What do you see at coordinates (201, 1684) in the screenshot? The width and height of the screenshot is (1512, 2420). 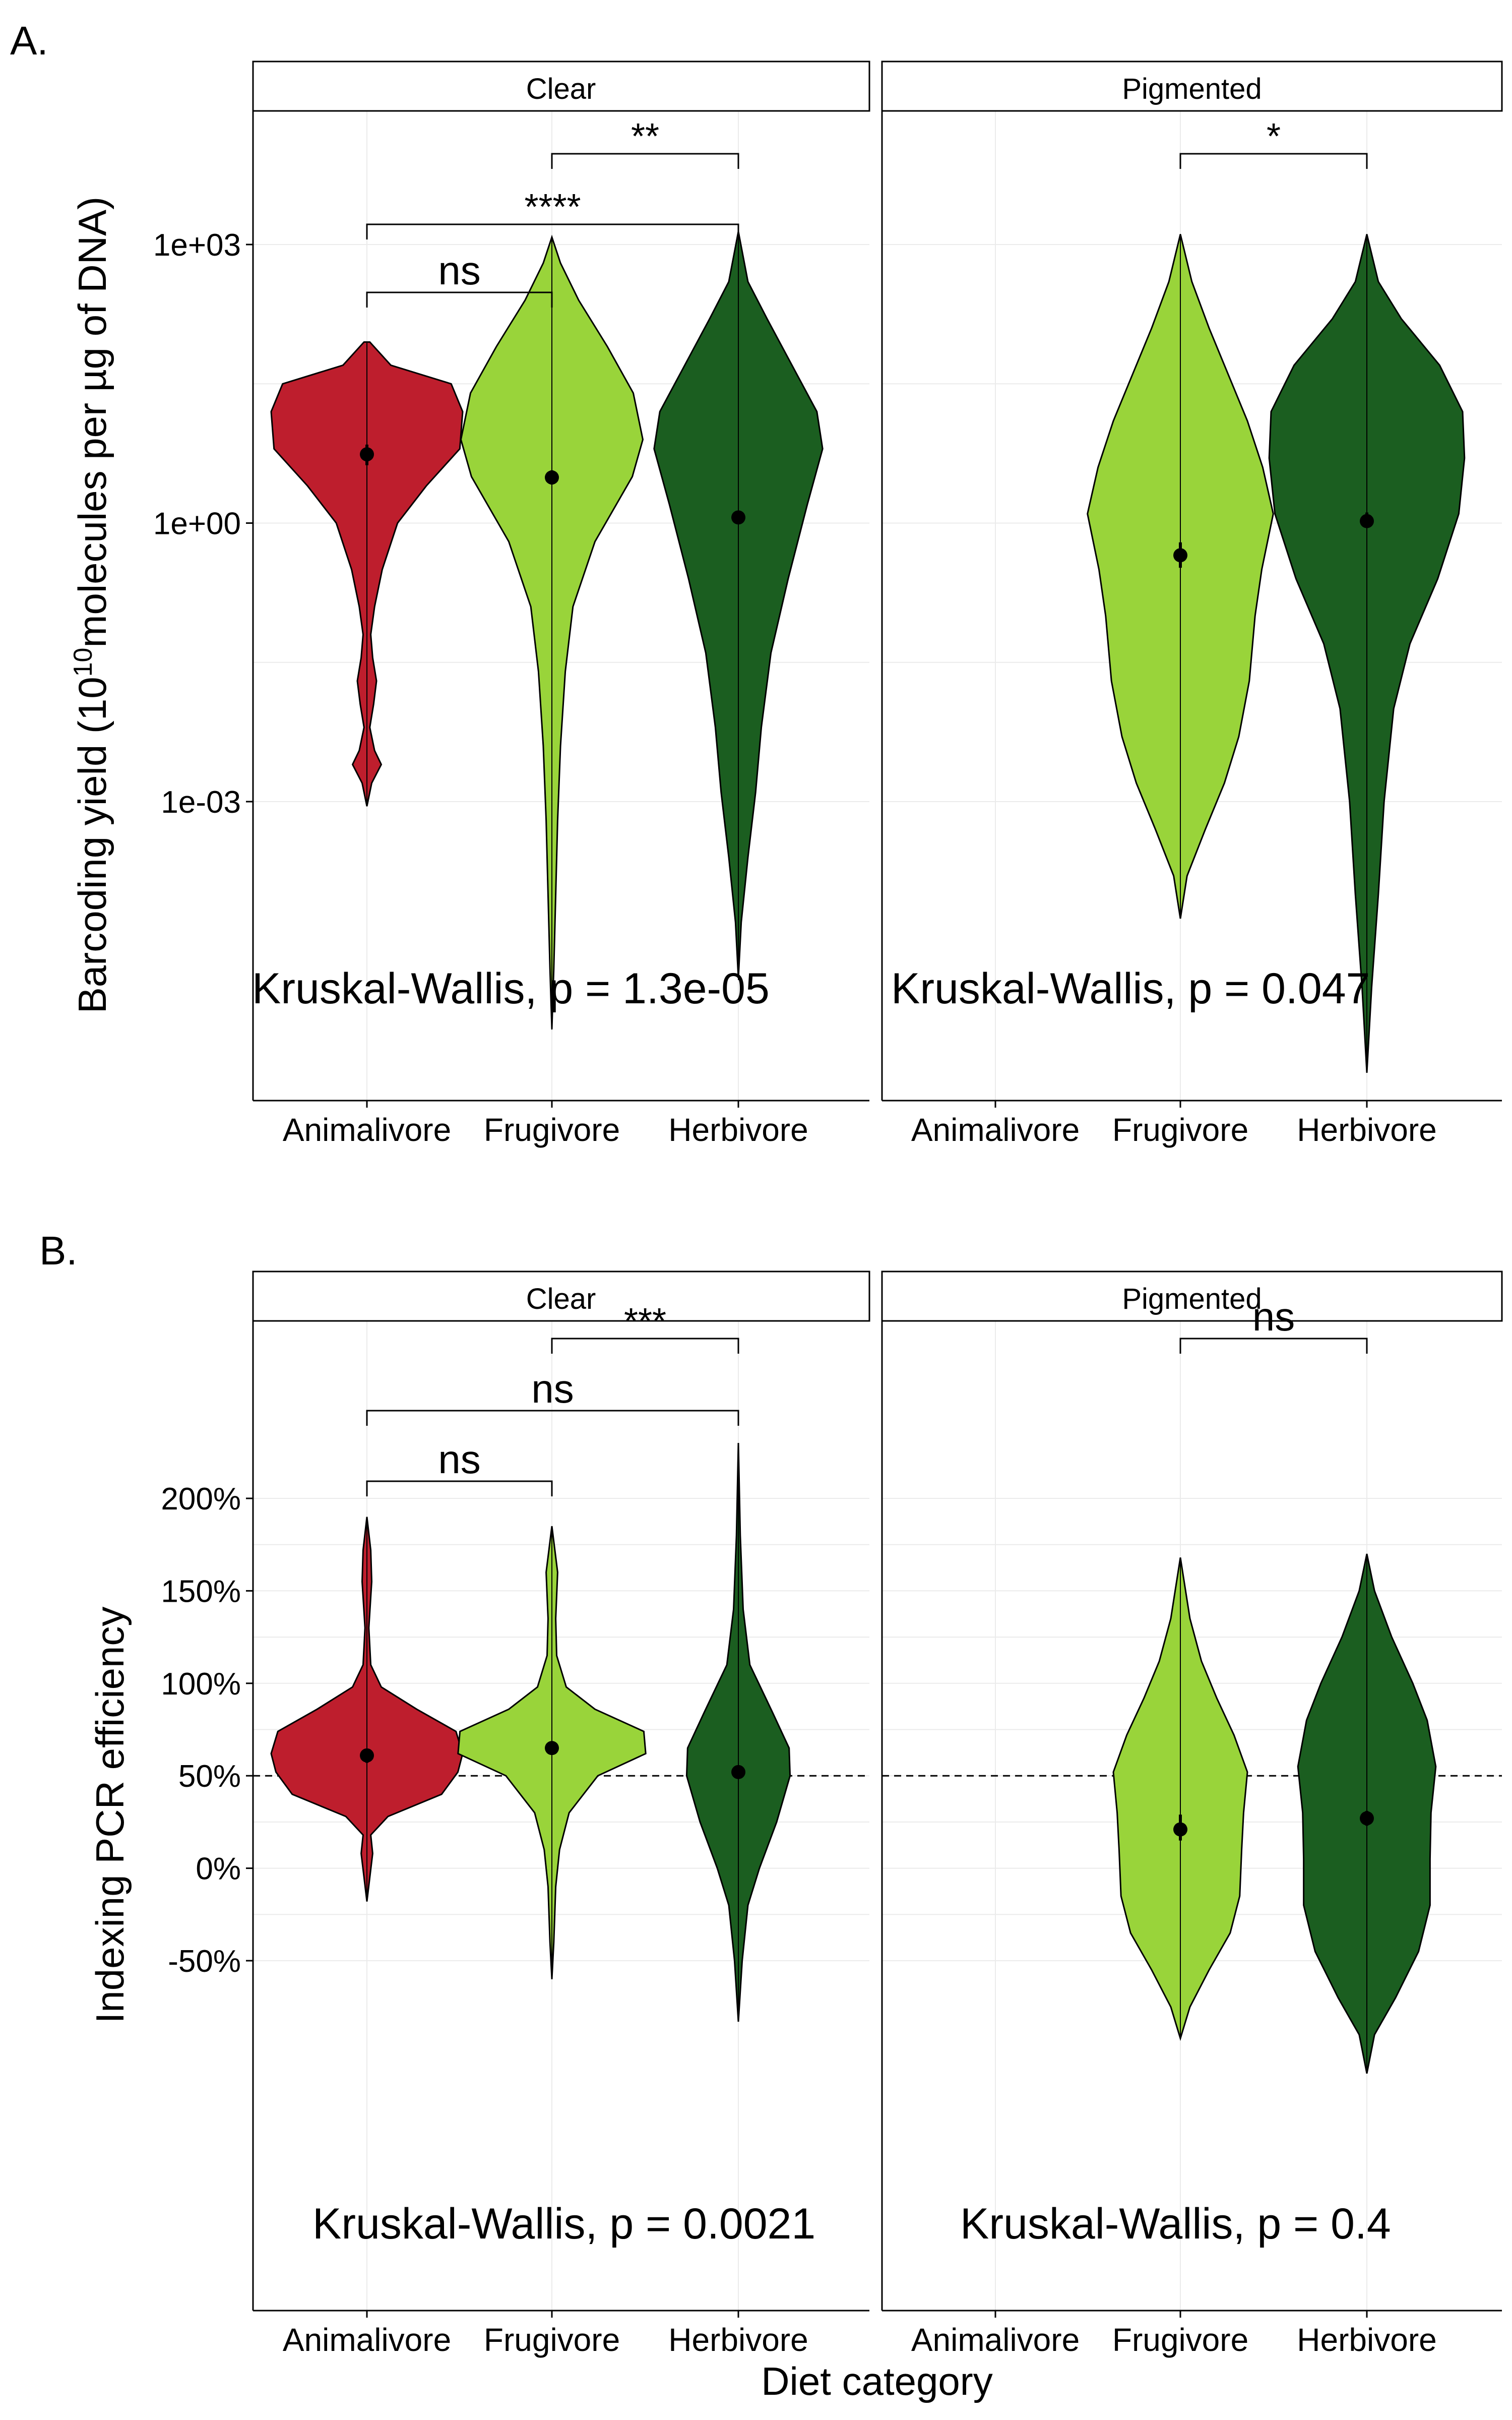 I see `y-tick-label: 100%` at bounding box center [201, 1684].